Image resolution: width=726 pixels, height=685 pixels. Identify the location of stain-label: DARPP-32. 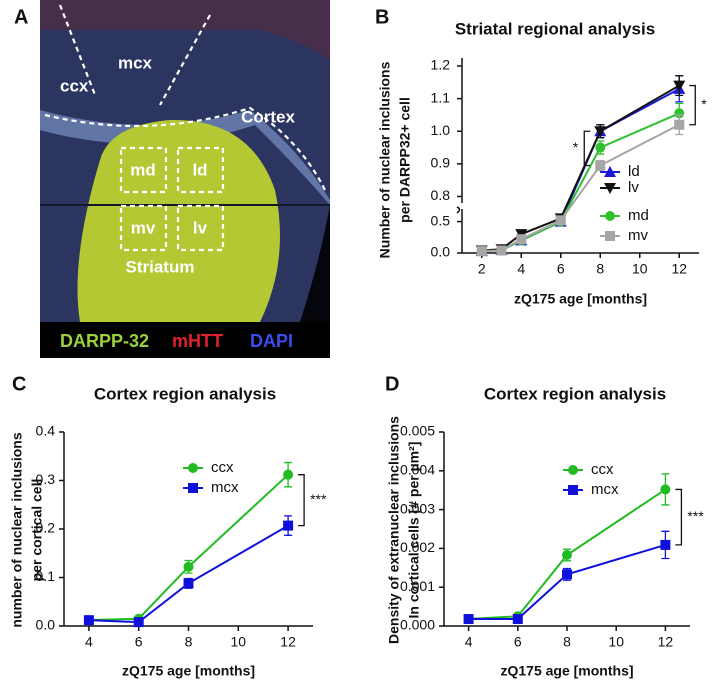
(104, 341).